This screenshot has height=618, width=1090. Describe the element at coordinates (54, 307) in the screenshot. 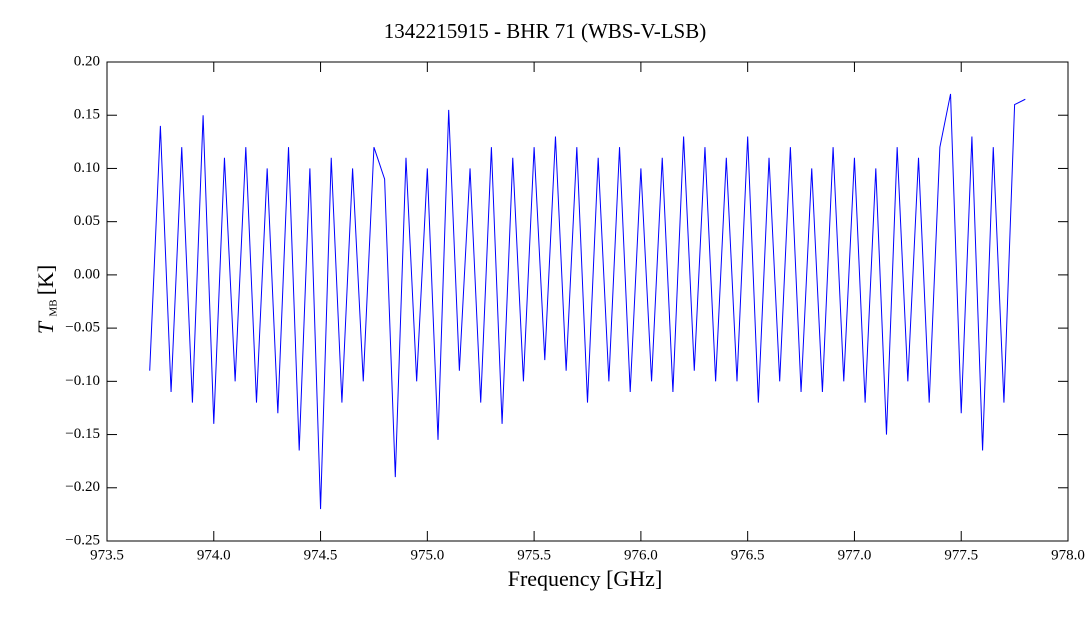

I see `y-label-subscript: MB` at that location.